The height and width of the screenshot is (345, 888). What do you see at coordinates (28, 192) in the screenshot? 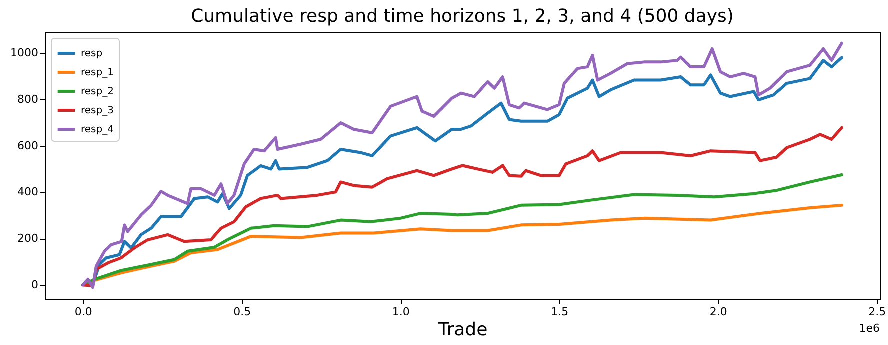
I see `y-tick-label: 400` at bounding box center [28, 192].